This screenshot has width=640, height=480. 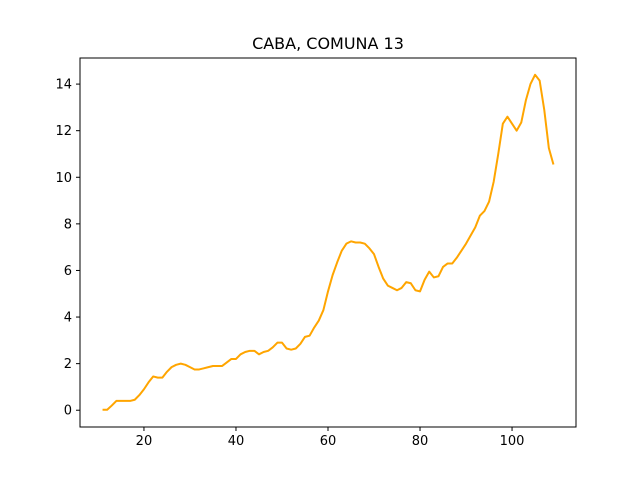 I want to click on x-axis: 20 40 60 80 100, so click(x=330, y=438).